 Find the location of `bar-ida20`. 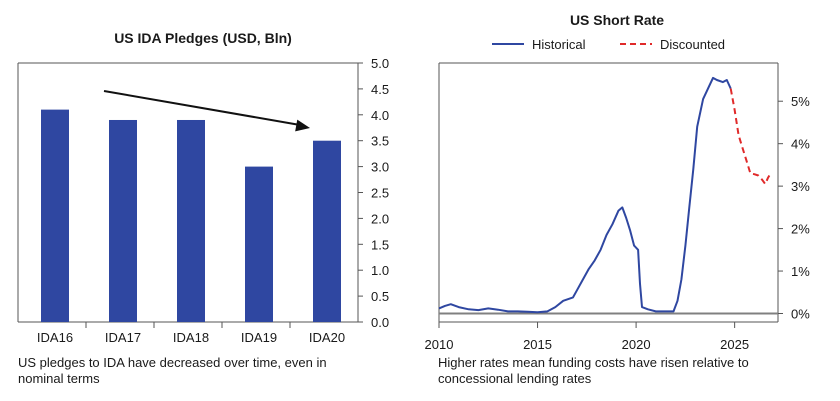

bar-ida20 is located at coordinates (327, 231).